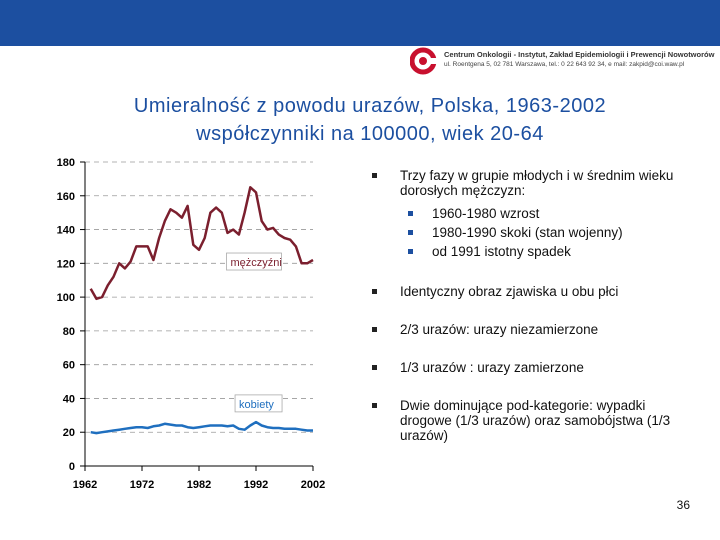 Image resolution: width=720 pixels, height=540 pixels. What do you see at coordinates (360, 23) in the screenshot?
I see `header-bar` at bounding box center [360, 23].